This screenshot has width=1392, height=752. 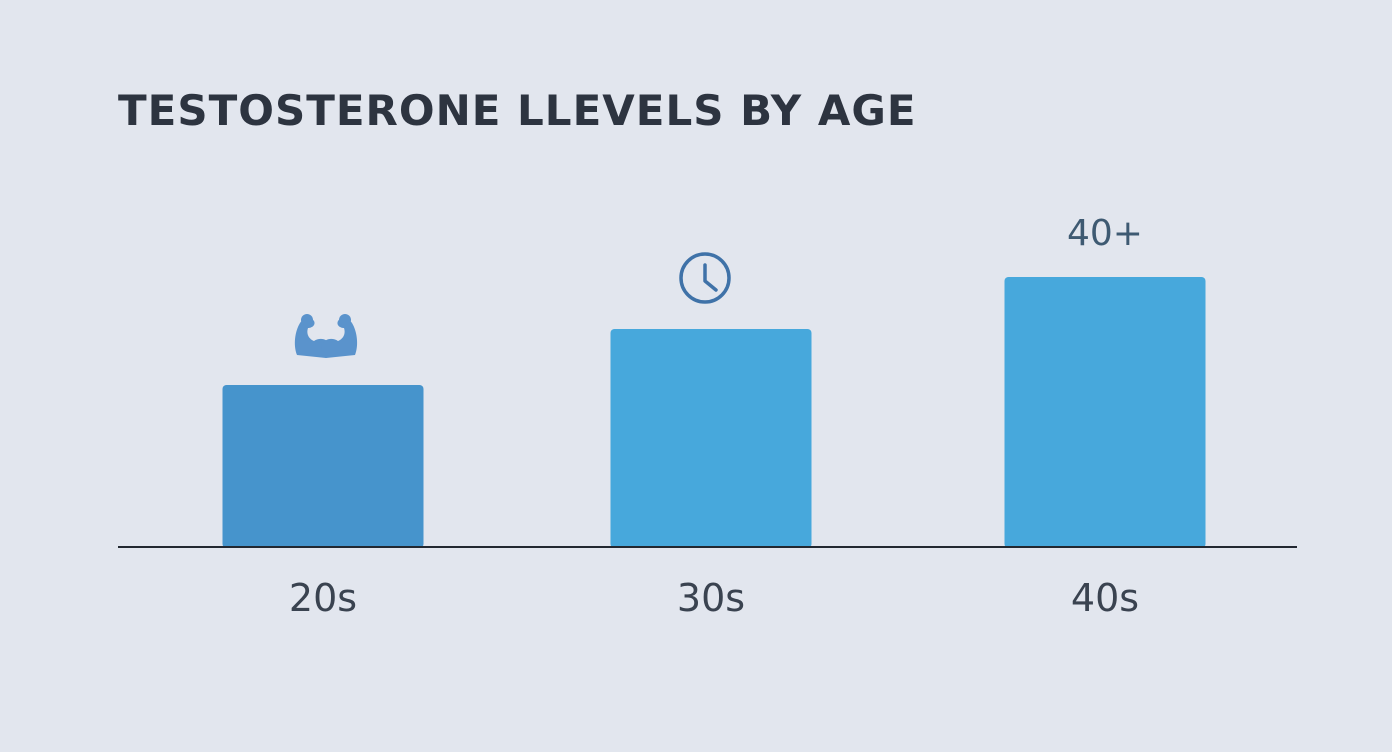 I want to click on bar-annotation-label: 40+, so click(x=1105, y=233).